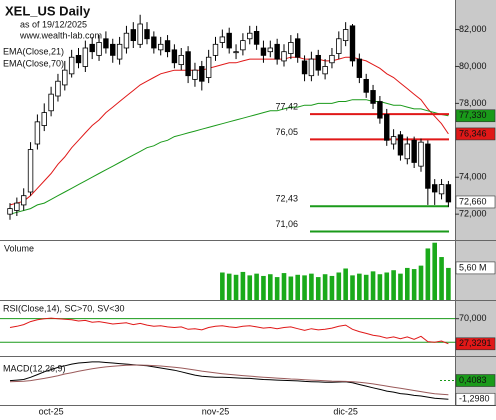  Describe the element at coordinates (473, 115) in the screenshot. I see `last-value-label: 77,330` at that location.